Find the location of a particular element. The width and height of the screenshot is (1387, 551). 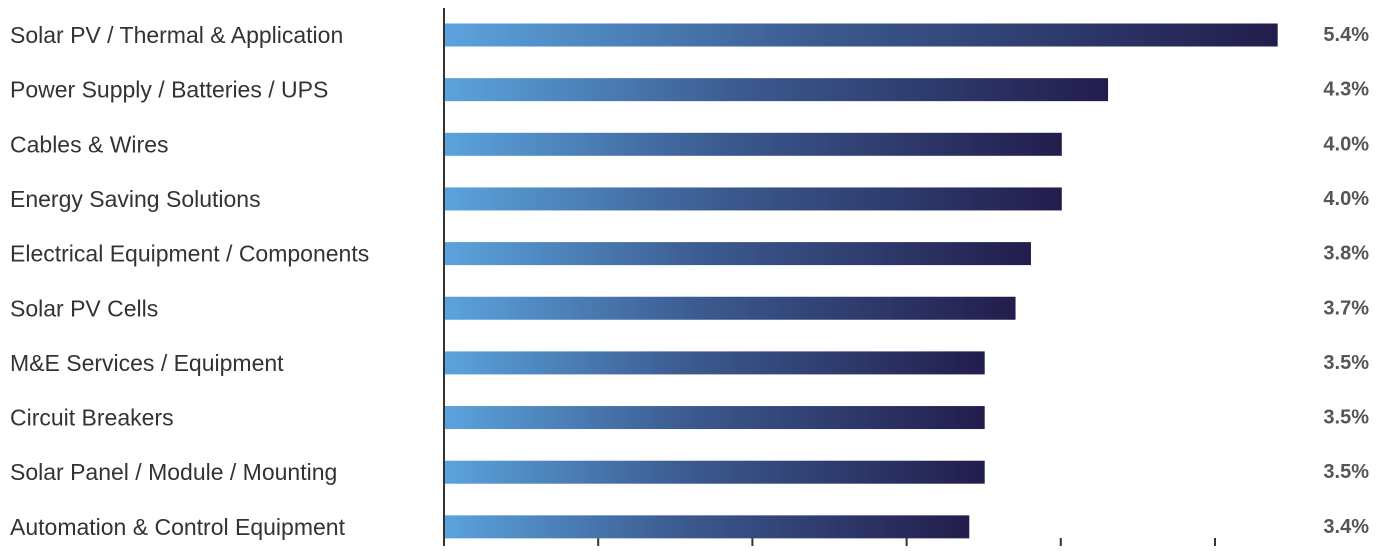

data-label: 3.7% is located at coordinates (1346, 308).